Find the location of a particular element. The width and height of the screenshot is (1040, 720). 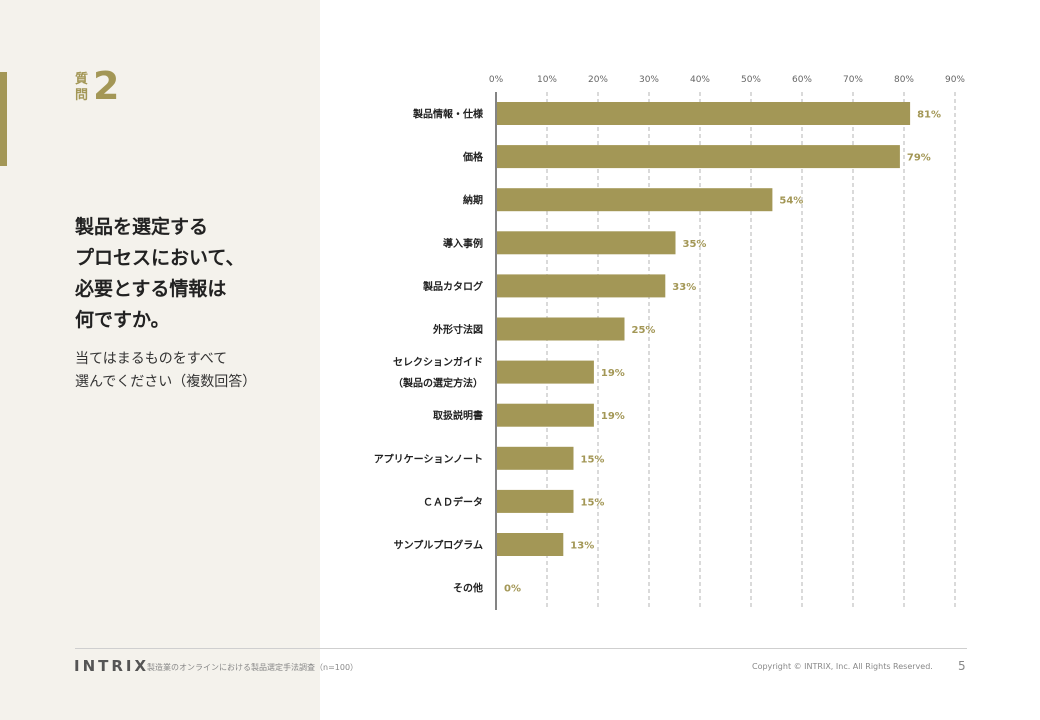

category-label: アプリケーションノート is located at coordinates (428, 458).